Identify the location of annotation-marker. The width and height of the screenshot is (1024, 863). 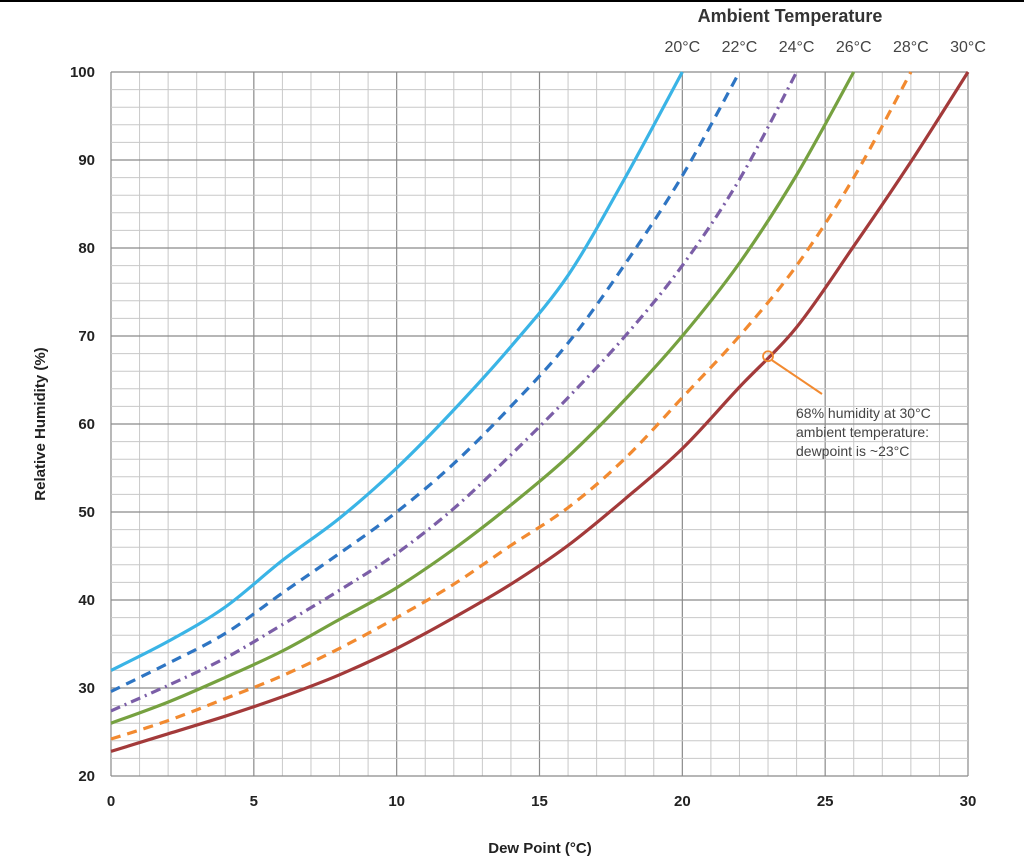
(768, 356).